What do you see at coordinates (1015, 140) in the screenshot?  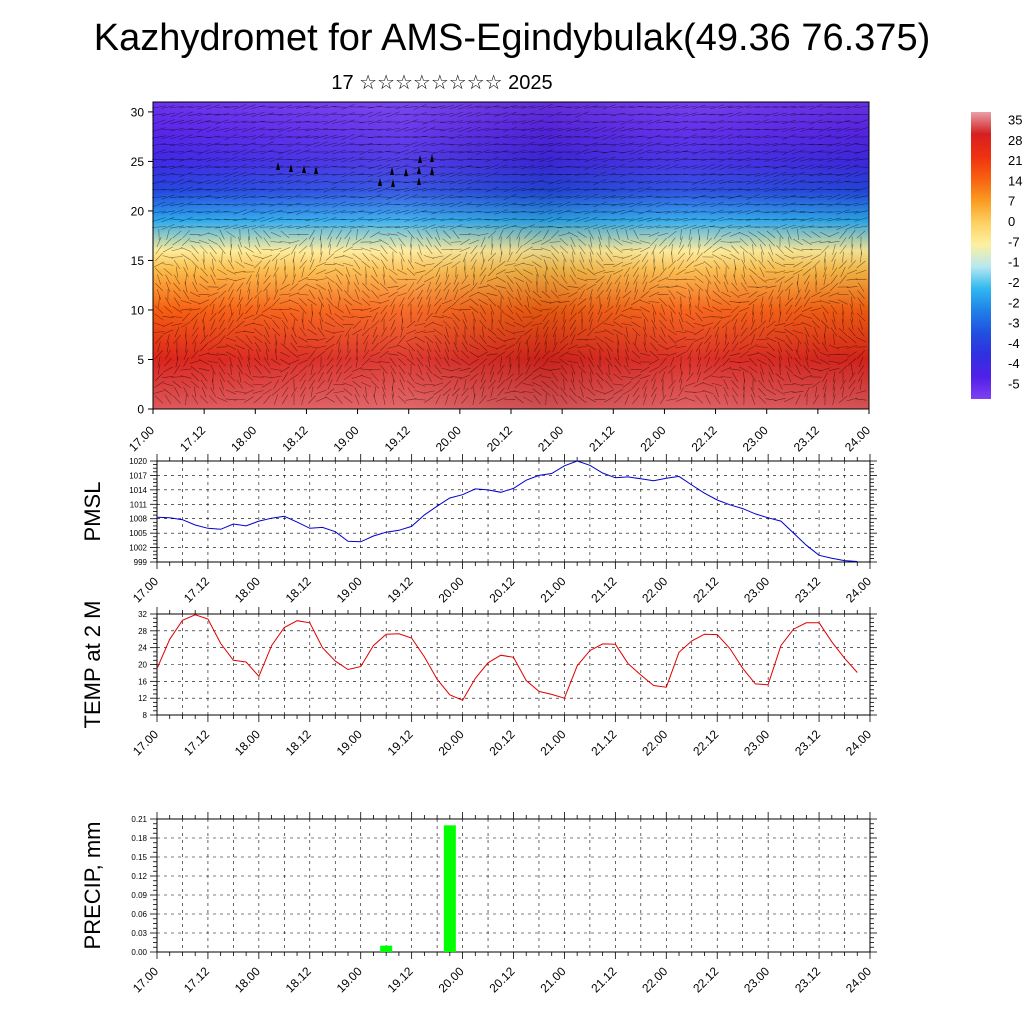 I see `colorbar-label: 28` at bounding box center [1015, 140].